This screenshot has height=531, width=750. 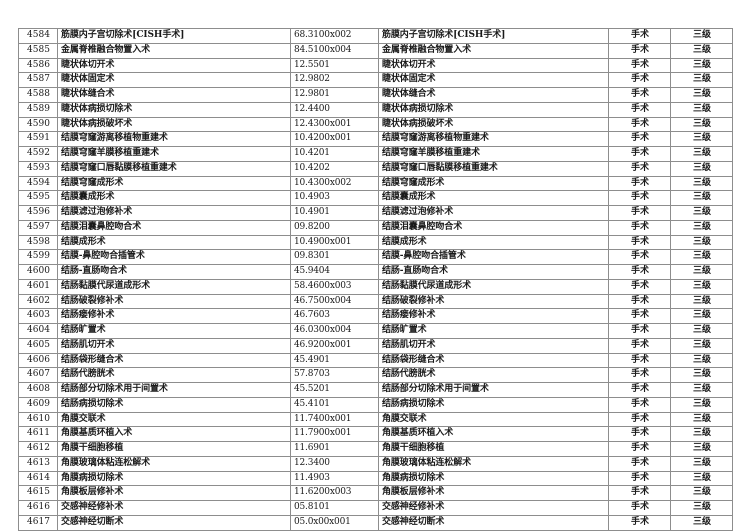 I want to click on cell-procedure-name-duplicate: 结肠病损切除术, so click(x=493, y=404).